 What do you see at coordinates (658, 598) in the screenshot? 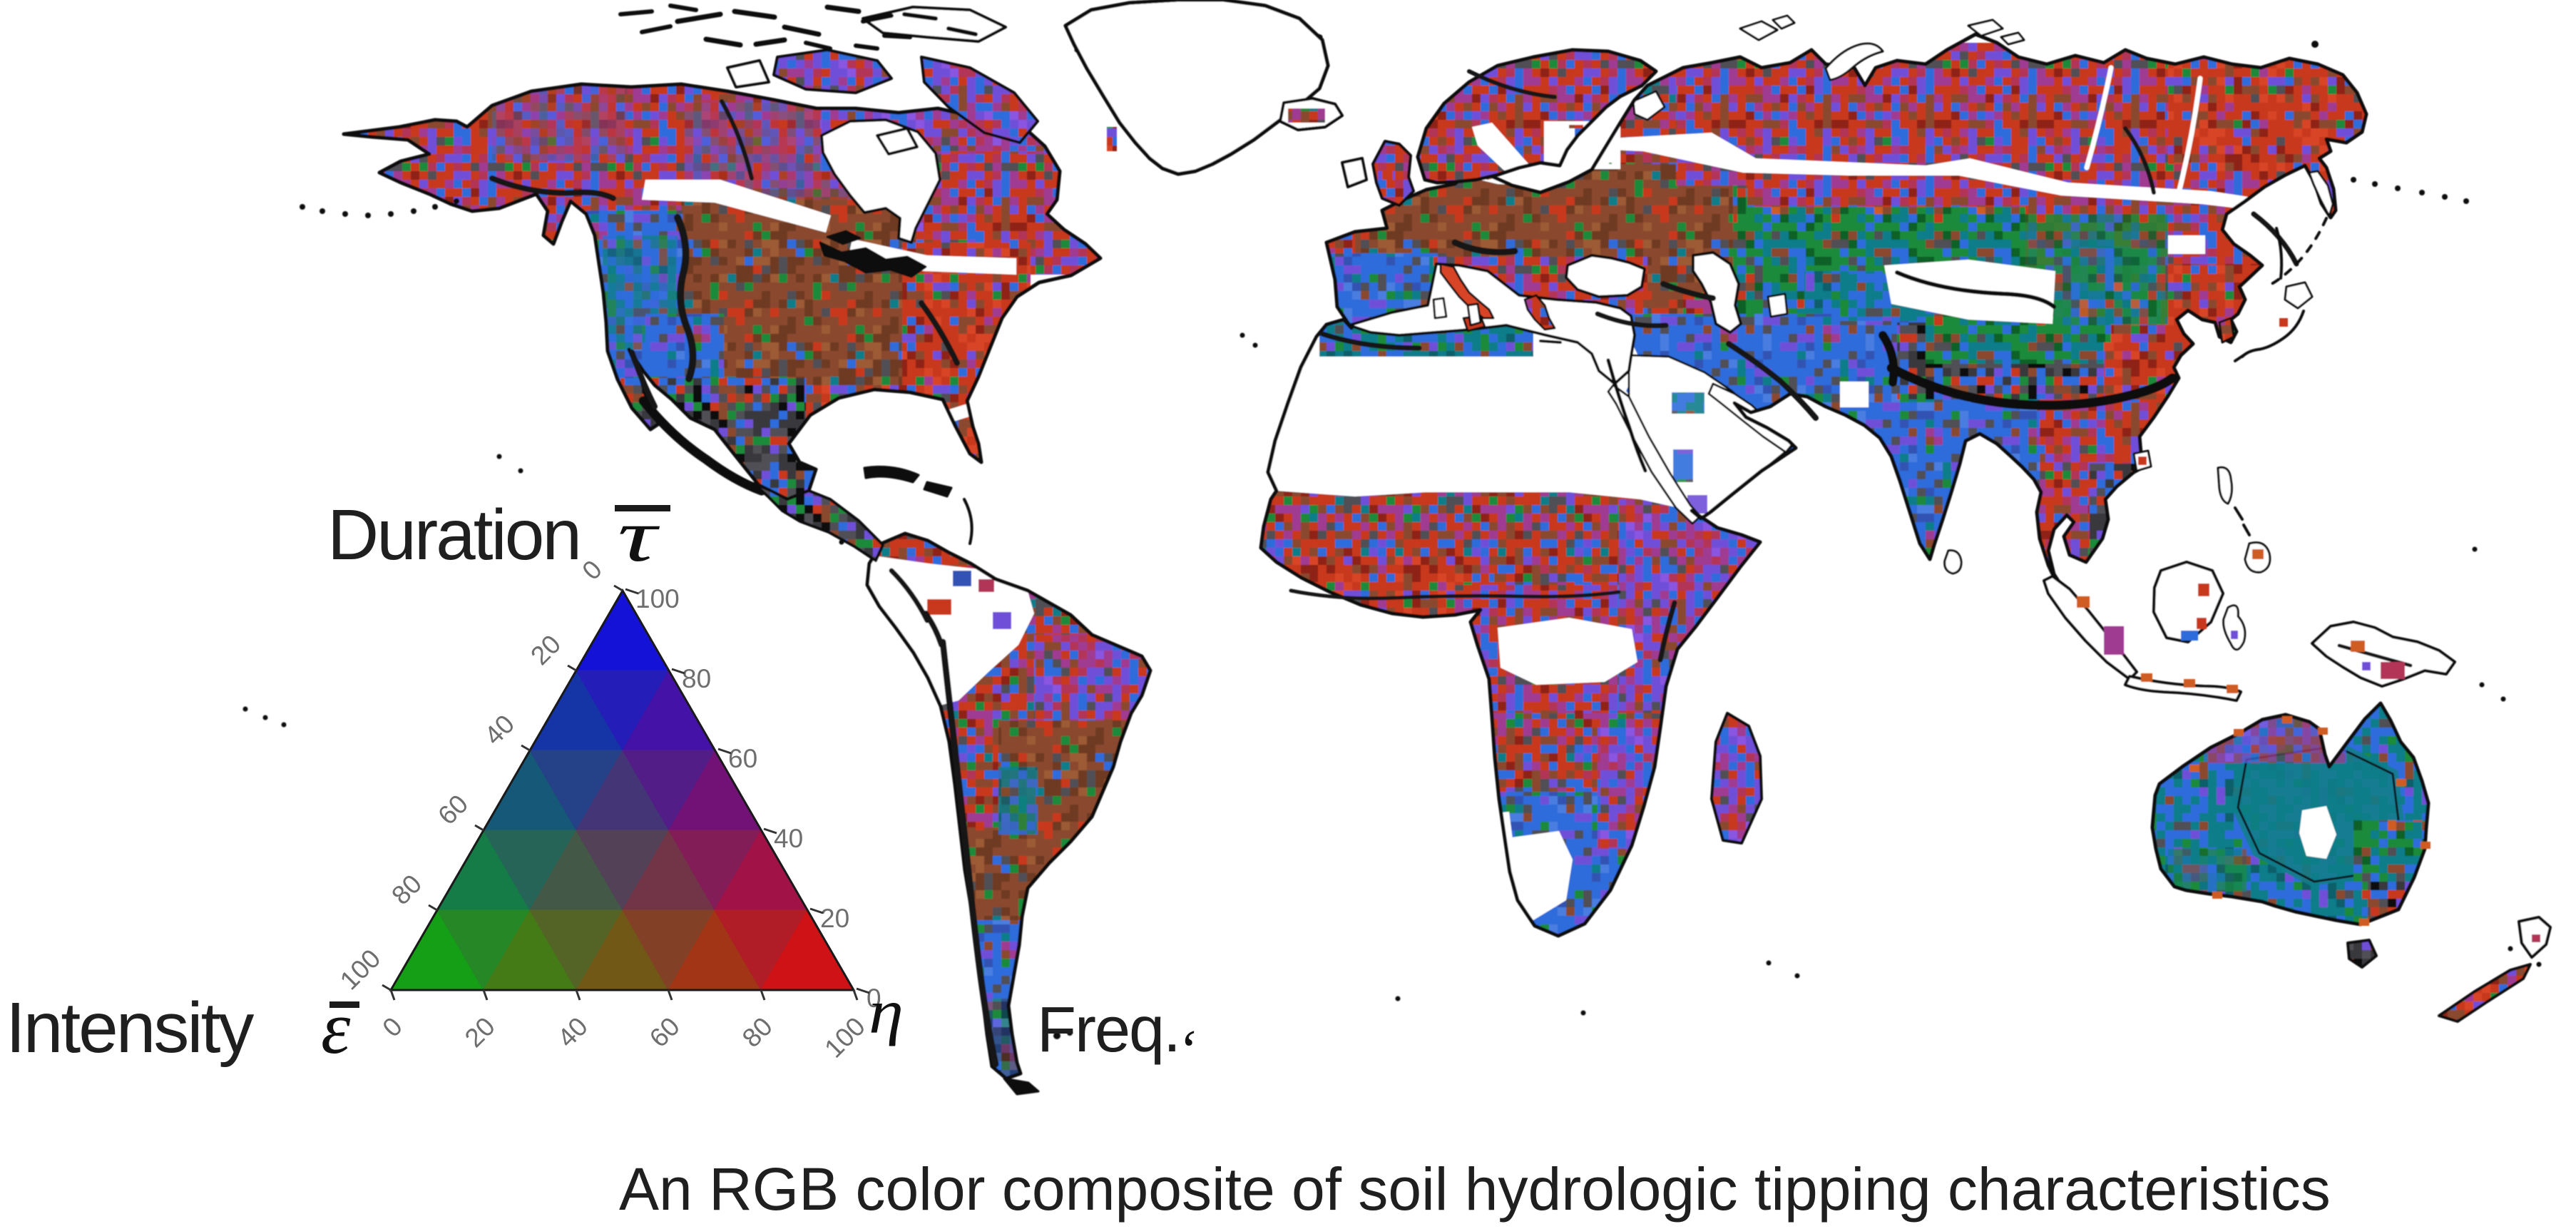
I see `svg-text: 100` at bounding box center [658, 598].